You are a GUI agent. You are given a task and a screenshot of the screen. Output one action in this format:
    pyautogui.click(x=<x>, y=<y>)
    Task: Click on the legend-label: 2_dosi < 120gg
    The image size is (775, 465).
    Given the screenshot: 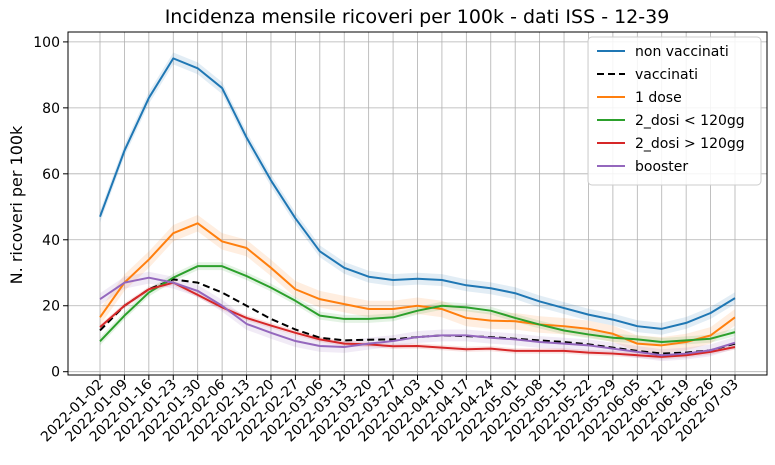 What is the action you would take?
    pyautogui.click(x=690, y=121)
    